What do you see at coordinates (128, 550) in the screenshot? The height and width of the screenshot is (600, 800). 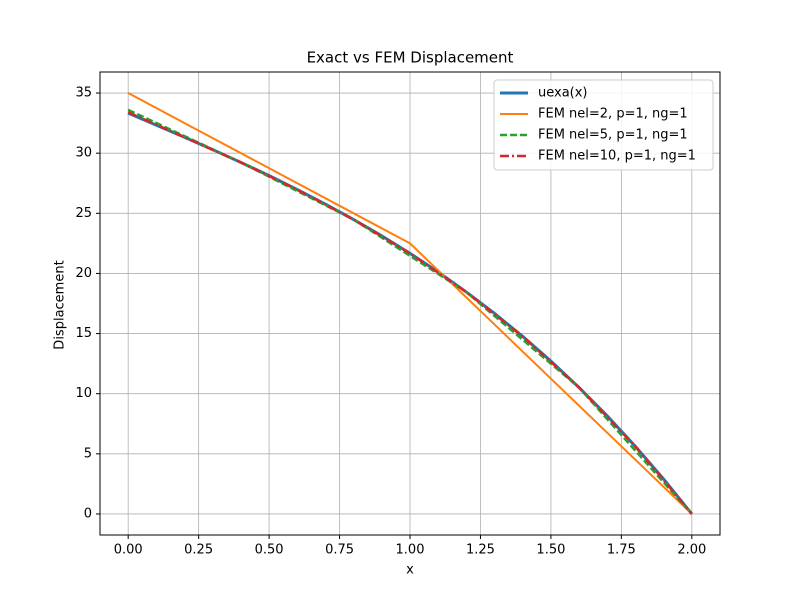 I see `x-tick-label: 0.00` at bounding box center [128, 550].